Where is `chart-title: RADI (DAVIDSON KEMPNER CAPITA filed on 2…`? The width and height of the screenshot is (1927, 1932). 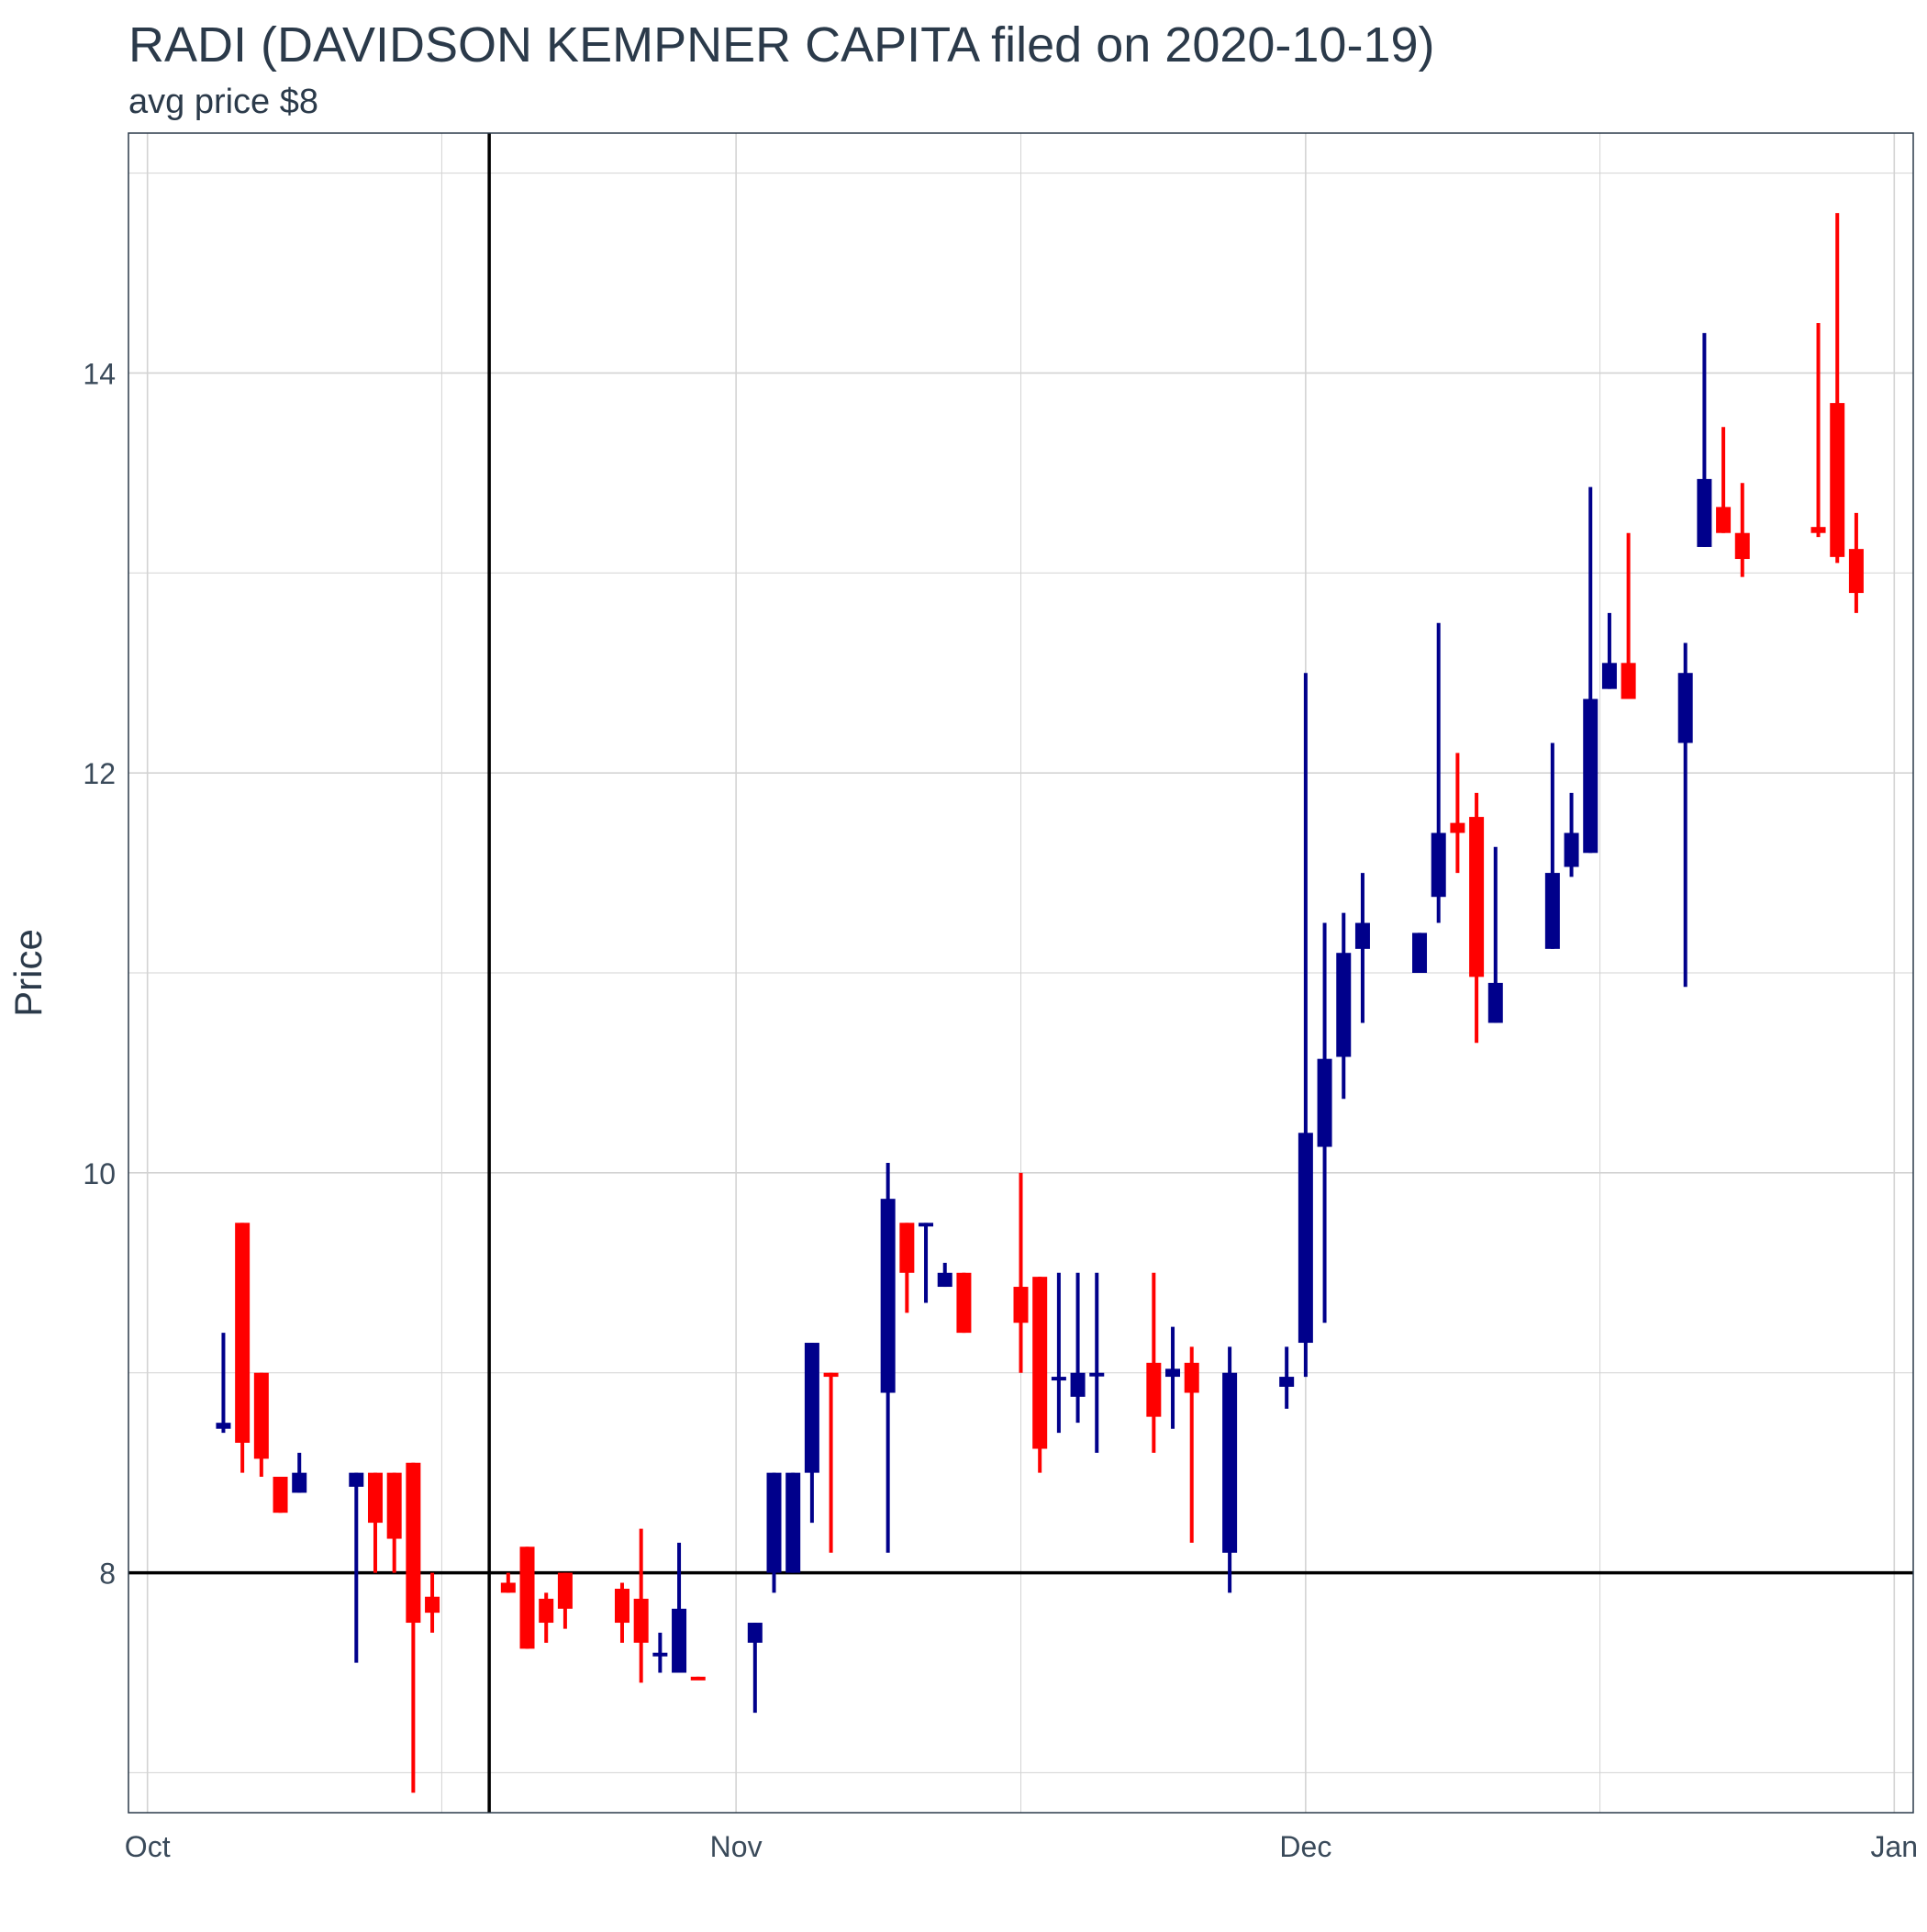
chart-title: RADI (DAVIDSON KEMPNER CAPITA filed on 2… is located at coordinates (781, 45).